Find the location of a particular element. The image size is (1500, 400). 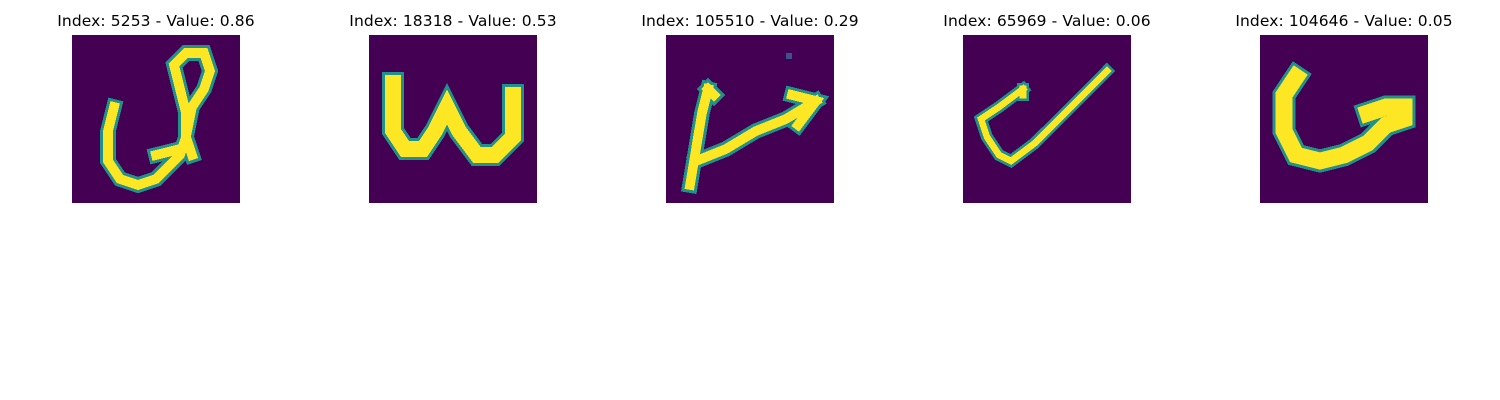

panel-title: Index: 104646 - Value: 0.05 is located at coordinates (1344, 21).